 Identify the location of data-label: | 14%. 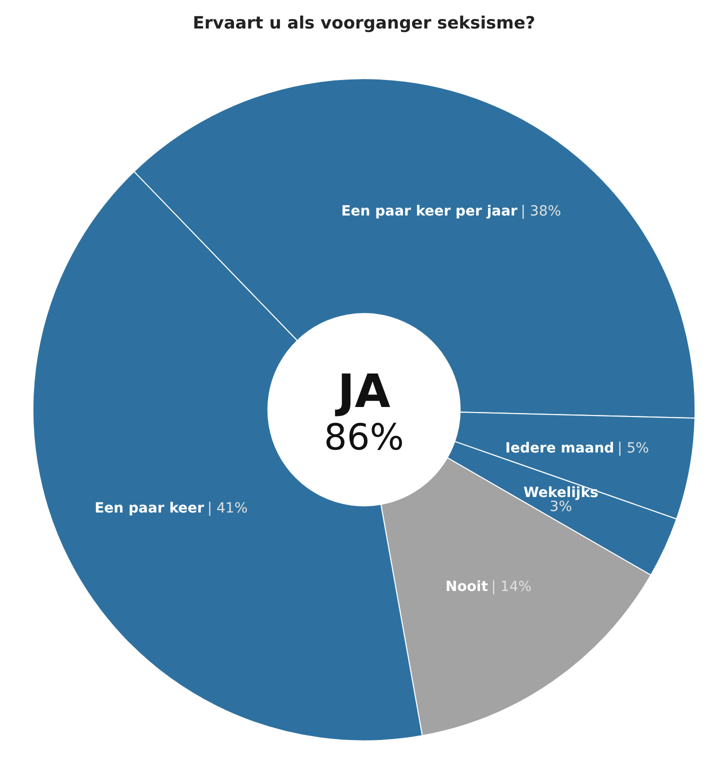
(511, 586).